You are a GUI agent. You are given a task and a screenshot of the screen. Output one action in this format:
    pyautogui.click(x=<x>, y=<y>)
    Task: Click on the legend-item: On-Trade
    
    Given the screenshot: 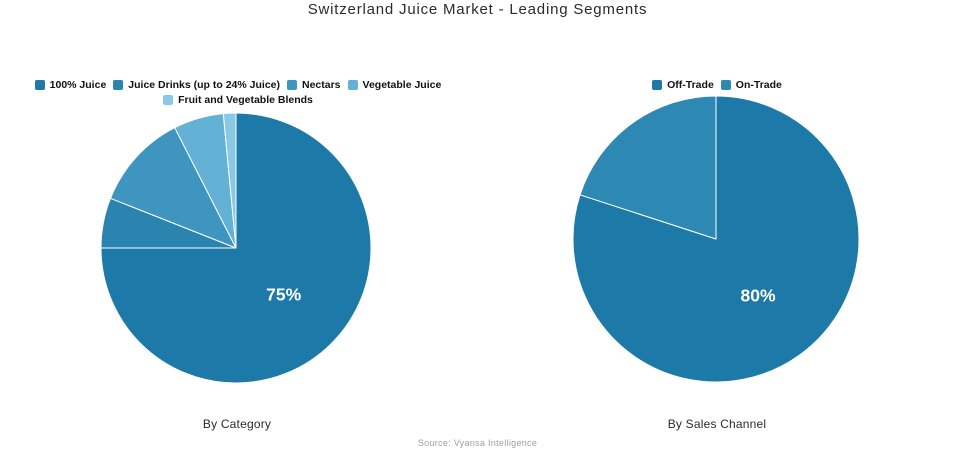 What is the action you would take?
    pyautogui.click(x=751, y=85)
    